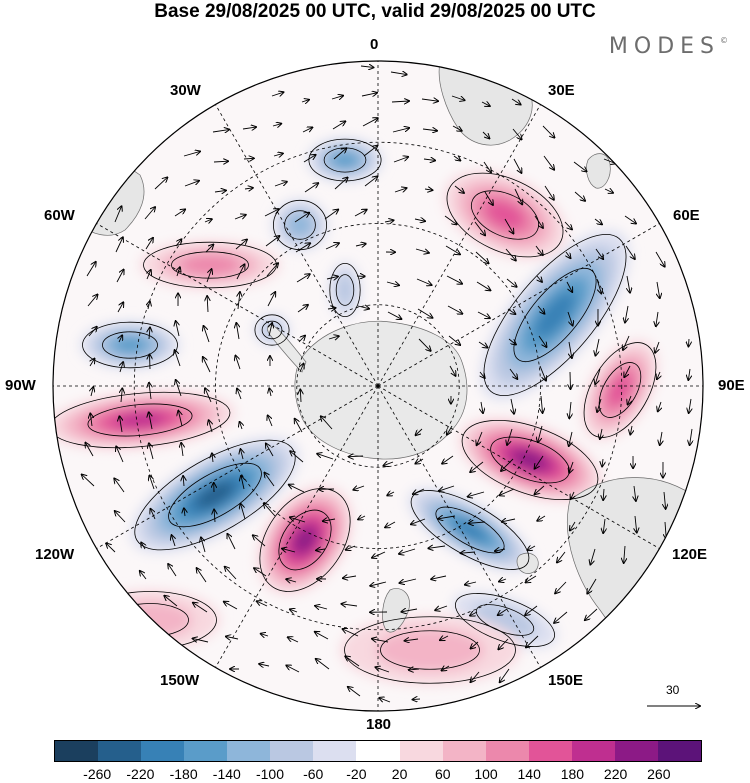  Describe the element at coordinates (335, 751) in the screenshot. I see `colorbar-segment` at that location.